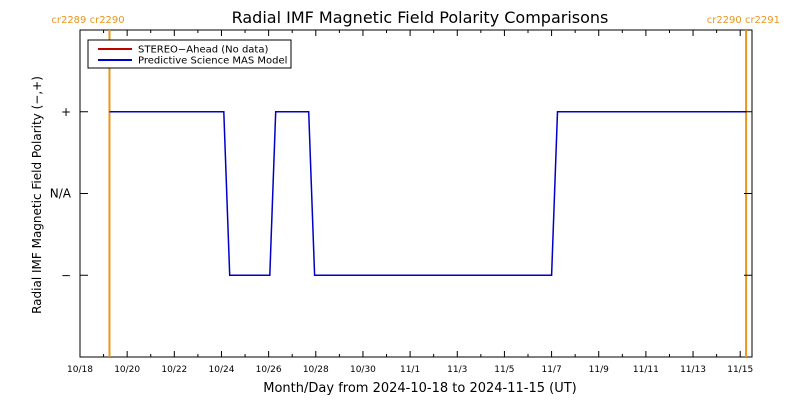 Image resolution: width=800 pixels, height=400 pixels. Describe the element at coordinates (269, 370) in the screenshot. I see `x-tick-label: 10/26` at that location.